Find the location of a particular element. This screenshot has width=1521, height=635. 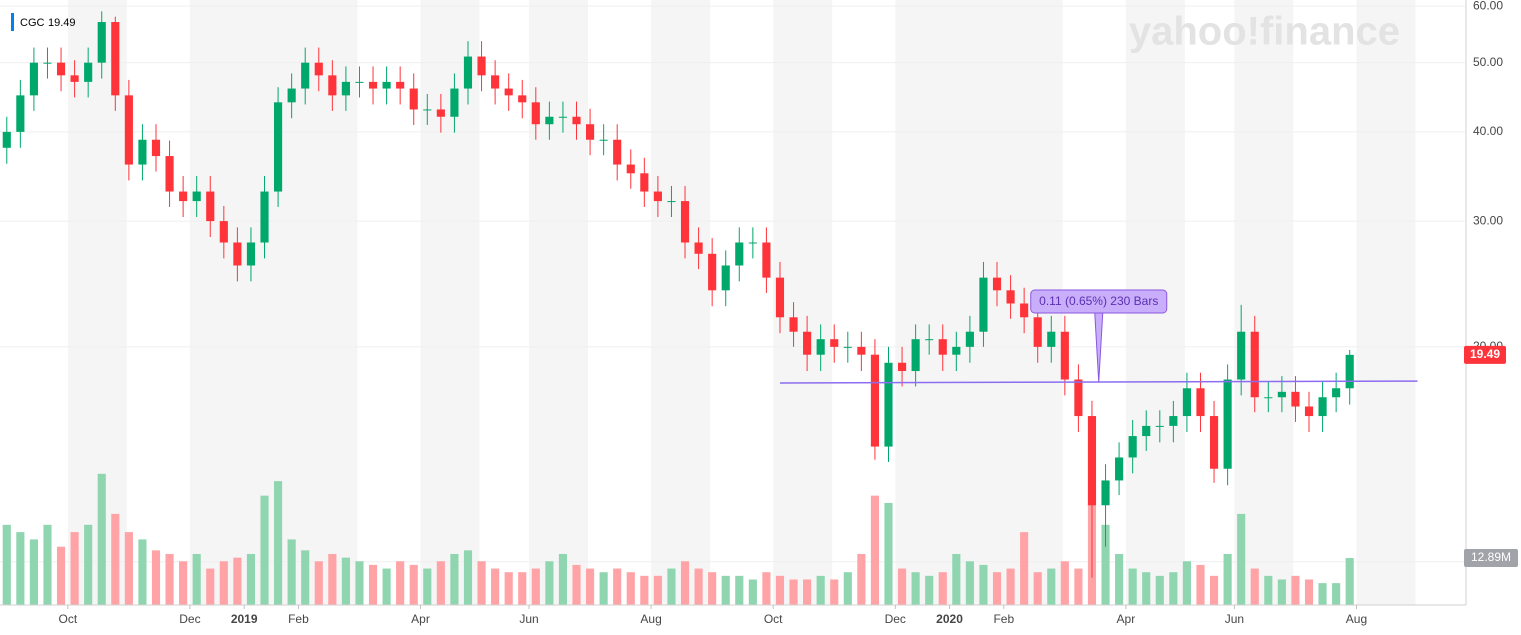

watermark: yahoo!finance is located at coordinates (1264, 32).